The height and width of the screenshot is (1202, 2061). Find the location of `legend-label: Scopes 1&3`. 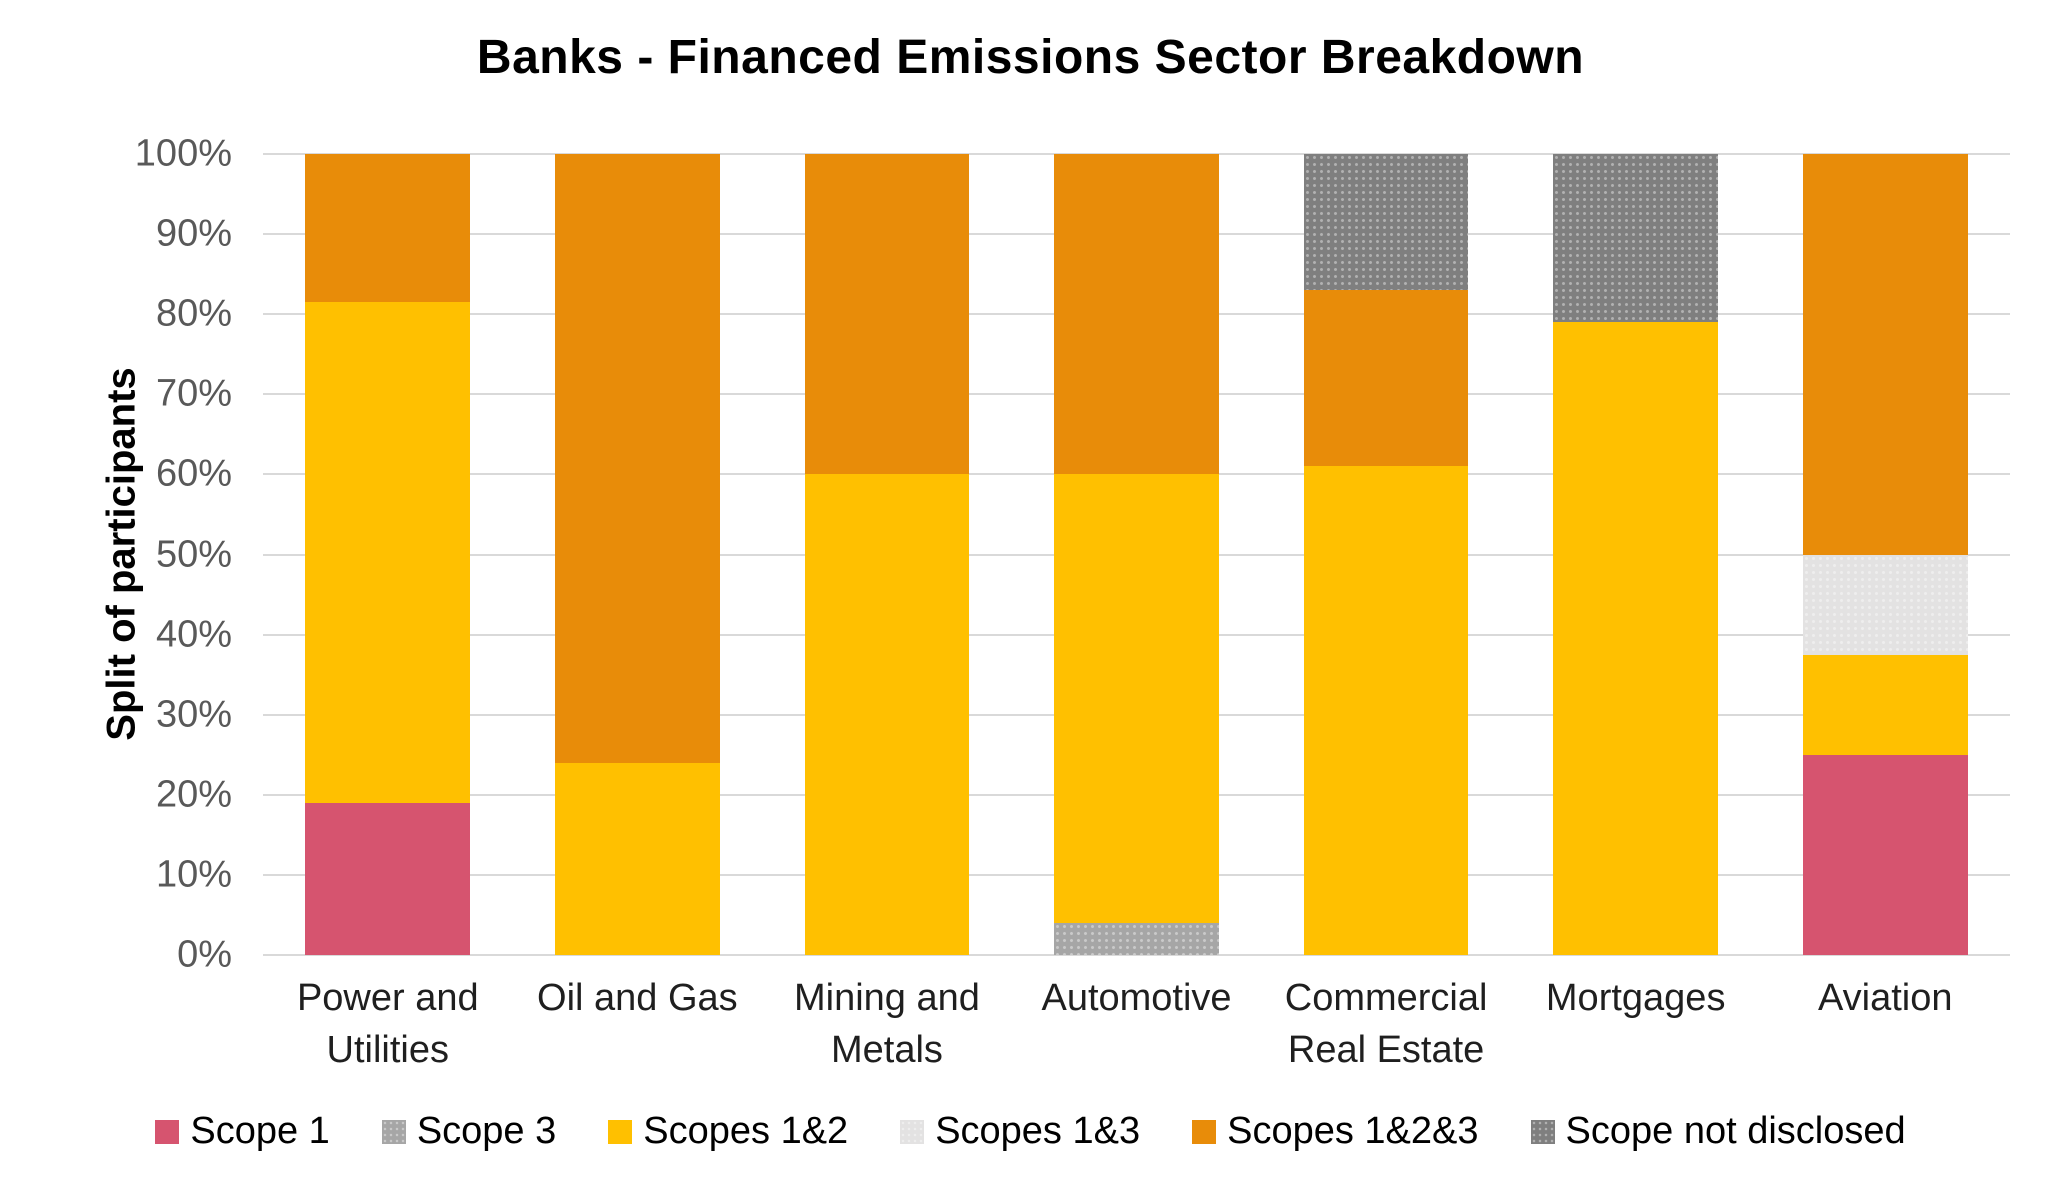

legend-label: Scopes 1&3 is located at coordinates (1038, 1131).